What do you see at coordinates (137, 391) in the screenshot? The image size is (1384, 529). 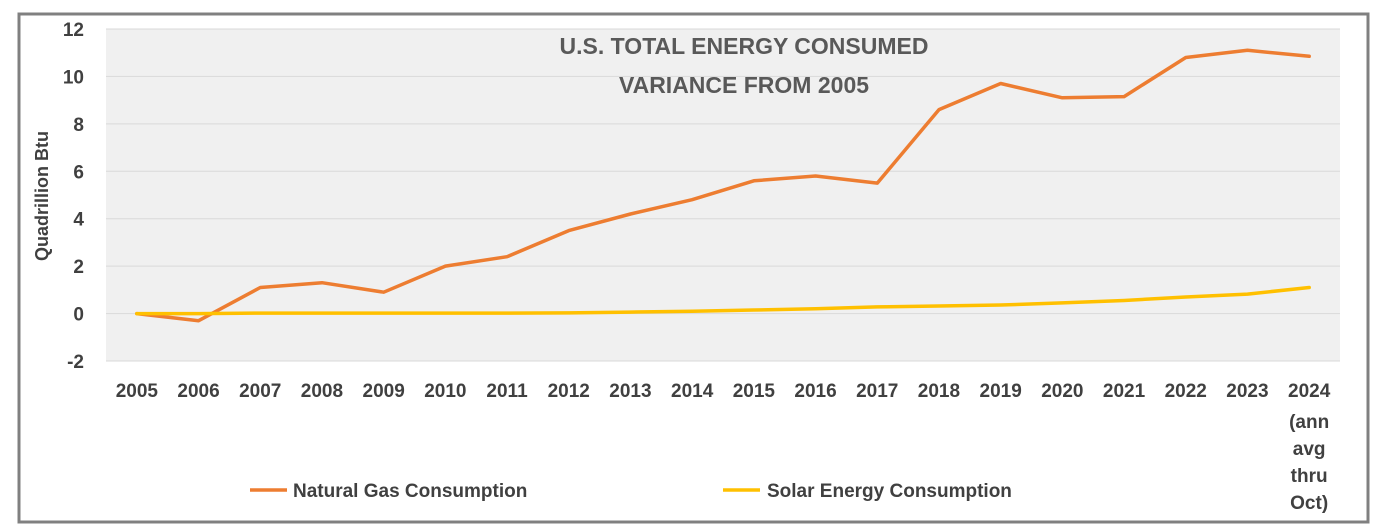 I see `x-tick-label: 2005` at bounding box center [137, 391].